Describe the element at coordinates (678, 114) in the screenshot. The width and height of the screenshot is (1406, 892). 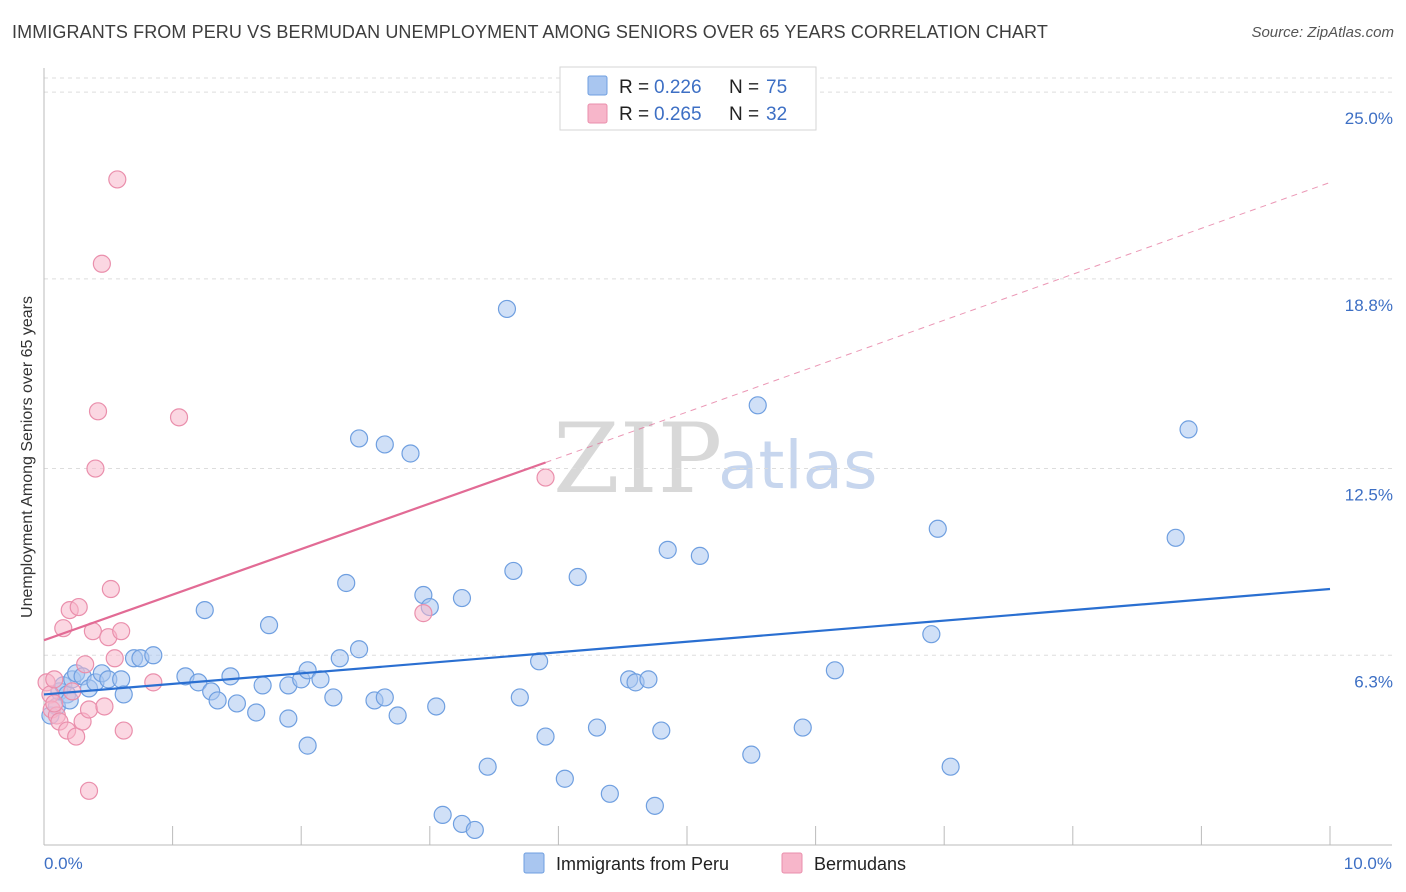
I see `legend-r-value-bermudans: 0.265` at that location.